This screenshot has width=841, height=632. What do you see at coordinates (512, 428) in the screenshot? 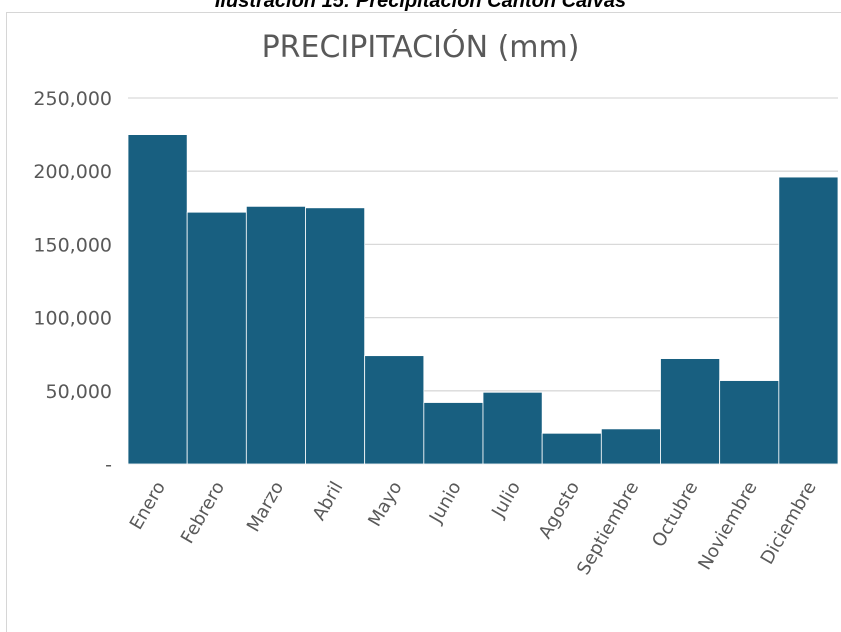
I see `bar-julio` at bounding box center [512, 428].